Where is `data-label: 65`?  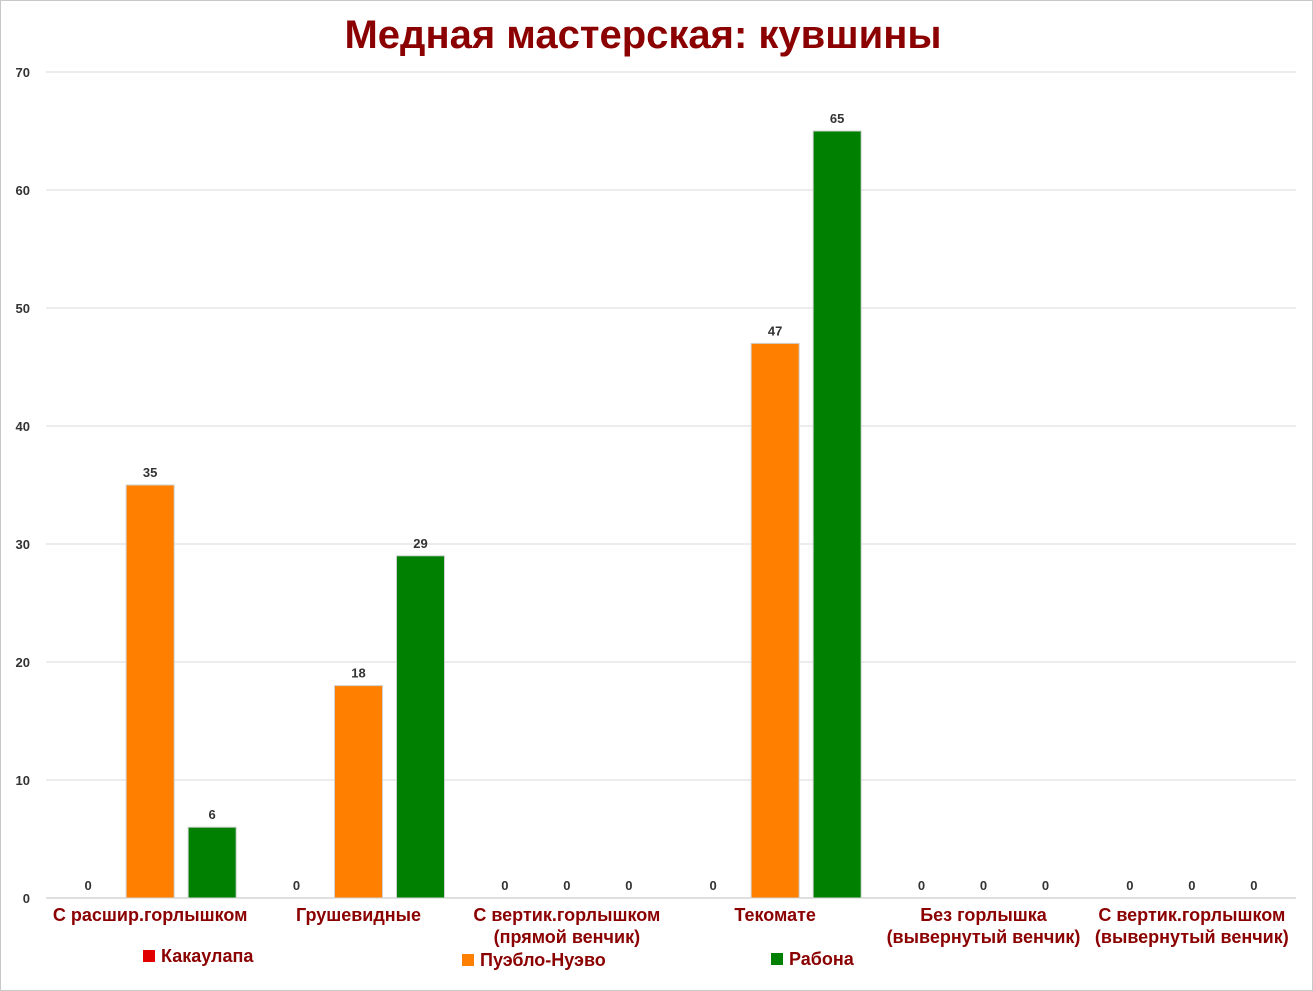
data-label: 65 is located at coordinates (837, 118).